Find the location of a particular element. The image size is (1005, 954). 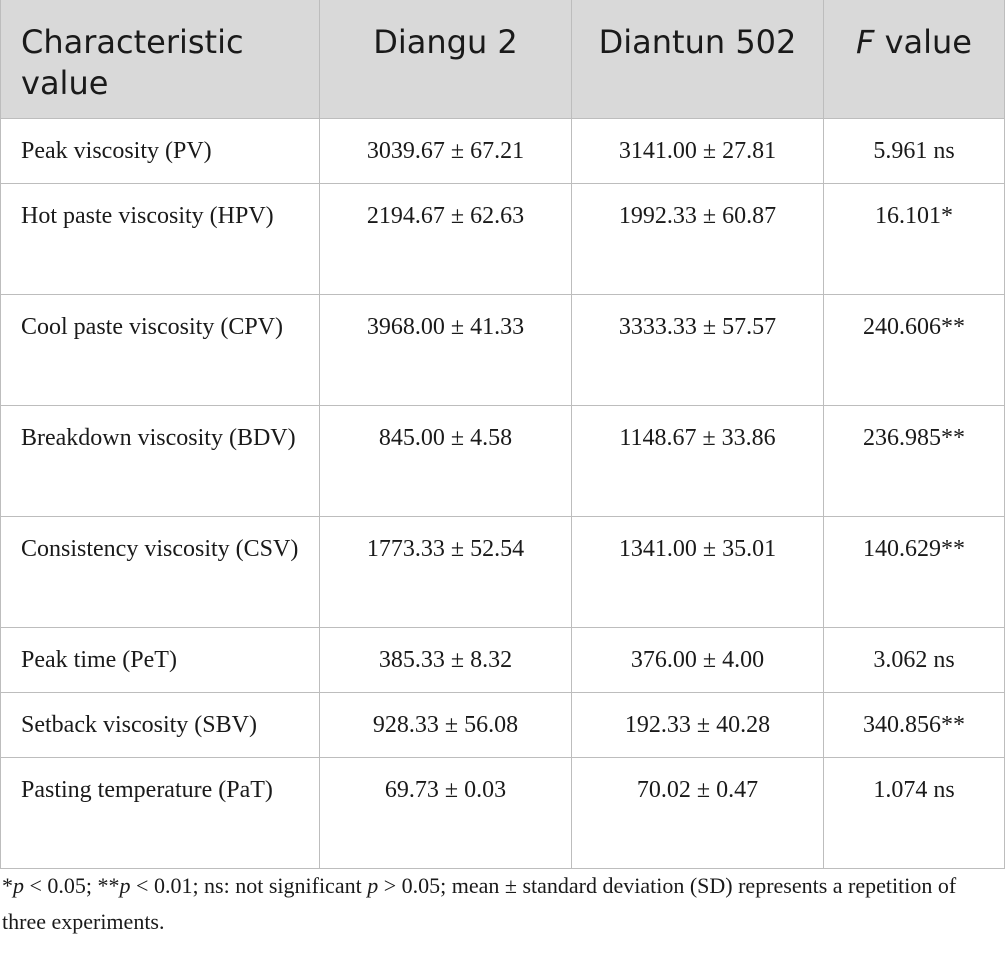

cell-diantun: 1341.00 ± 35.01 is located at coordinates (697, 572).